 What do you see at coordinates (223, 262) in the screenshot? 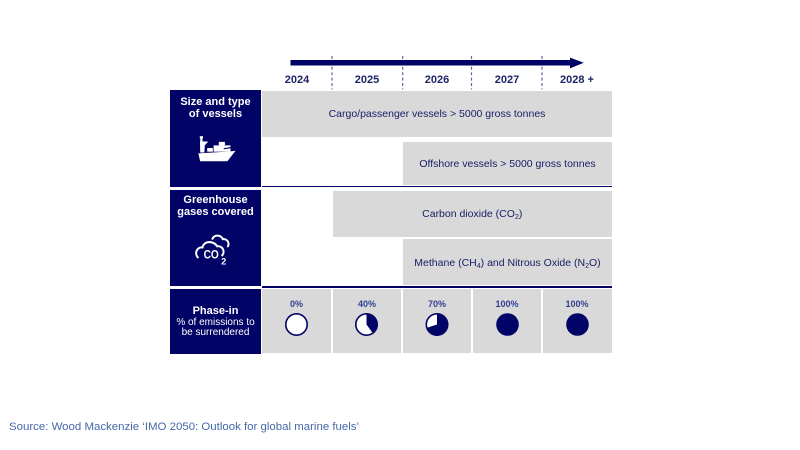
I see `svg-text: 2` at bounding box center [223, 262].